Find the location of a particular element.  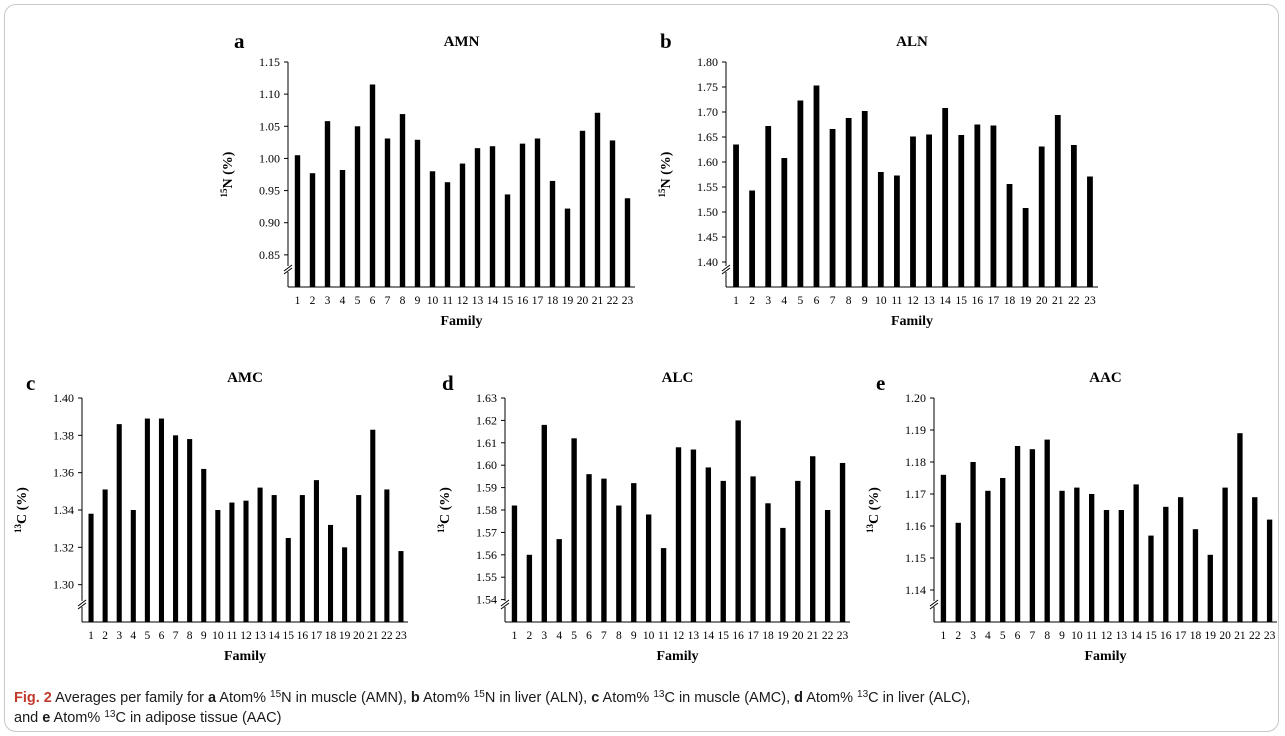

y-tick-label: 1.32 is located at coordinates (63, 547).